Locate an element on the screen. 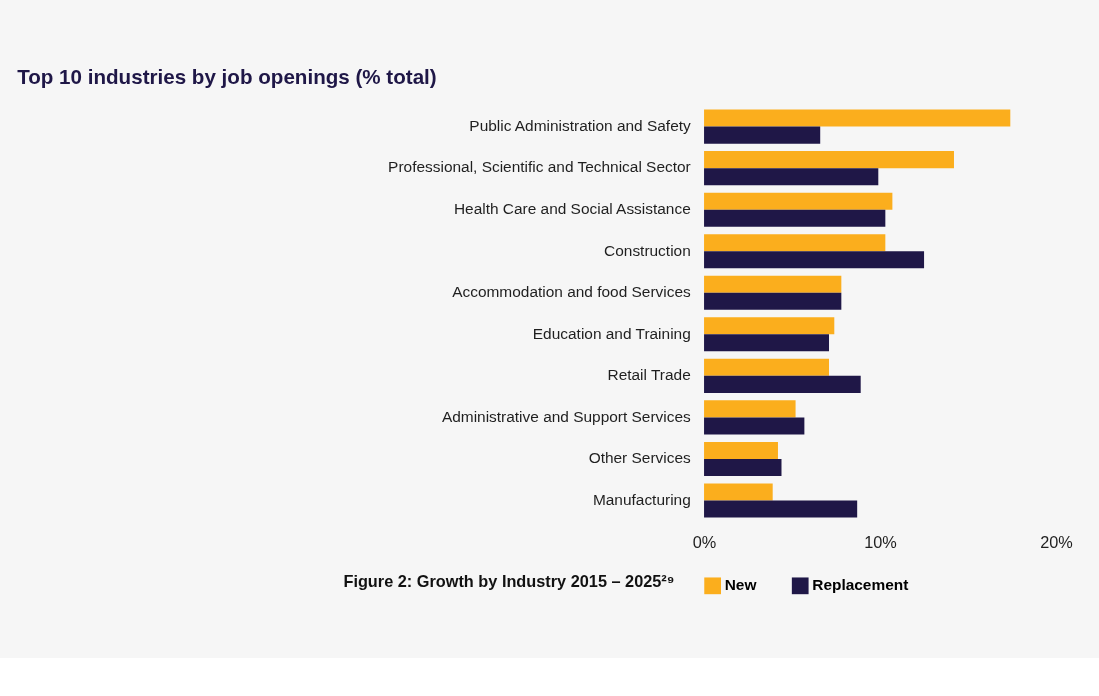  y-tick-label: Administrative and Support Services is located at coordinates (566, 416).